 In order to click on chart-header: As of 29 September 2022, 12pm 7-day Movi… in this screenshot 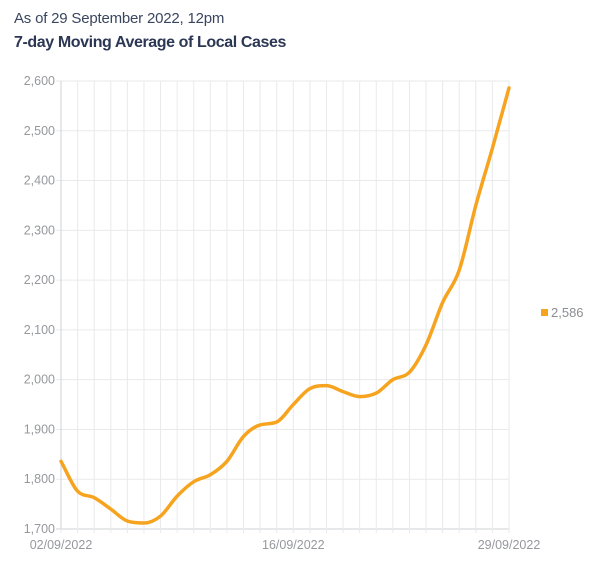, I will do `click(150, 31)`.